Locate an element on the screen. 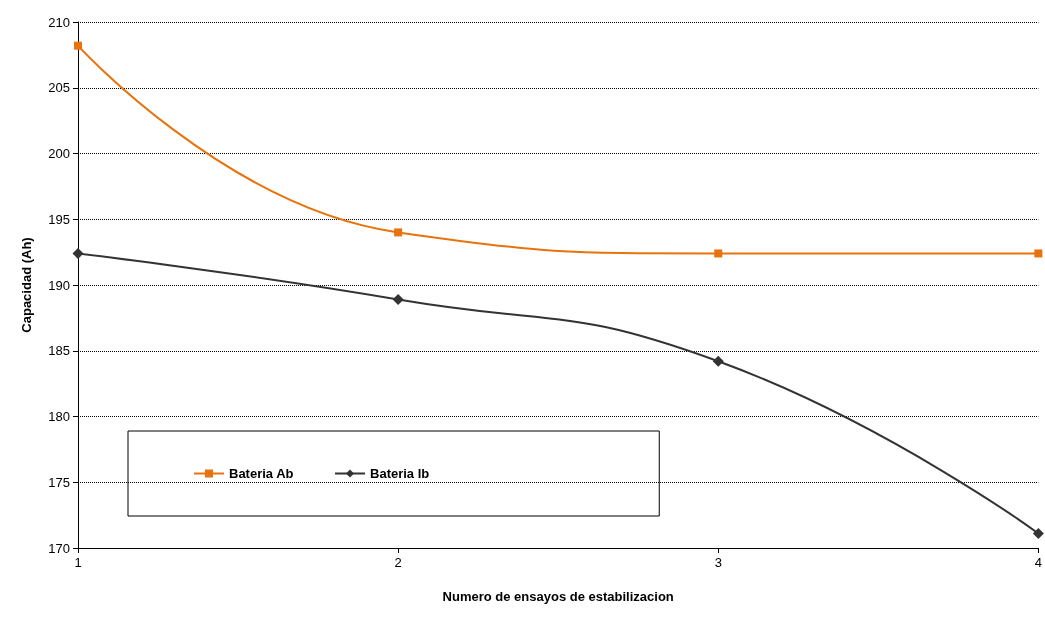  y-tick-label: 185 is located at coordinates (59, 351).